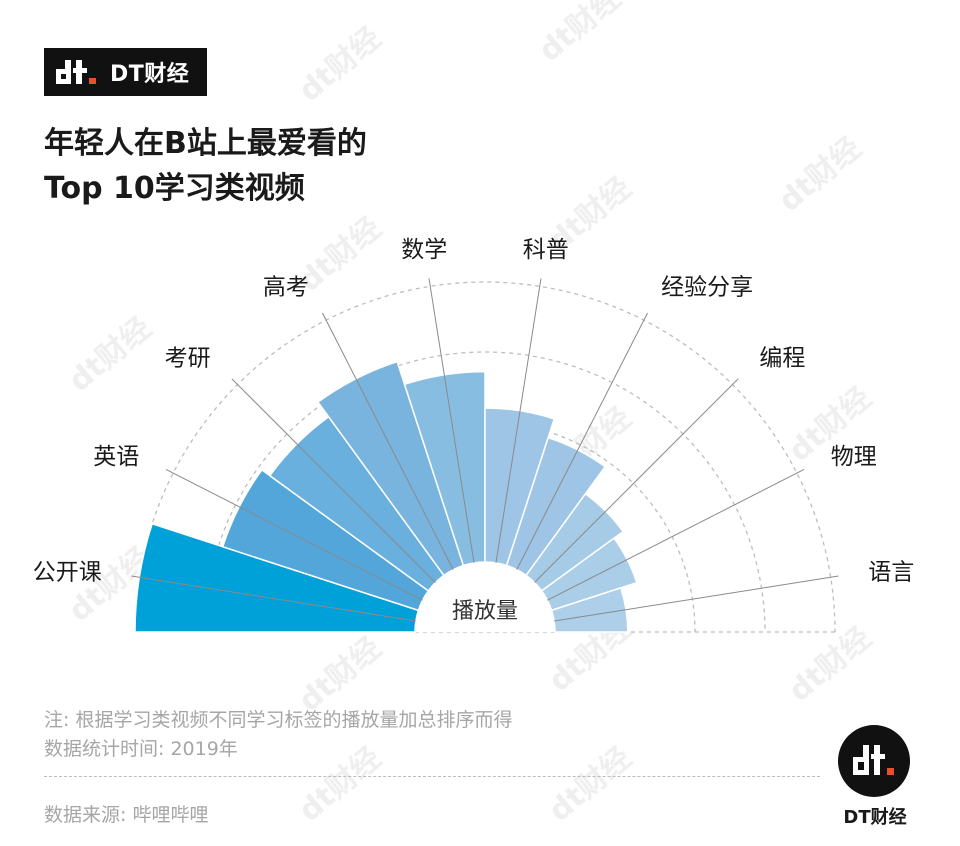  Describe the element at coordinates (141, 749) in the screenshot. I see `data-date-note: 数据统计时间: 2019年` at that location.